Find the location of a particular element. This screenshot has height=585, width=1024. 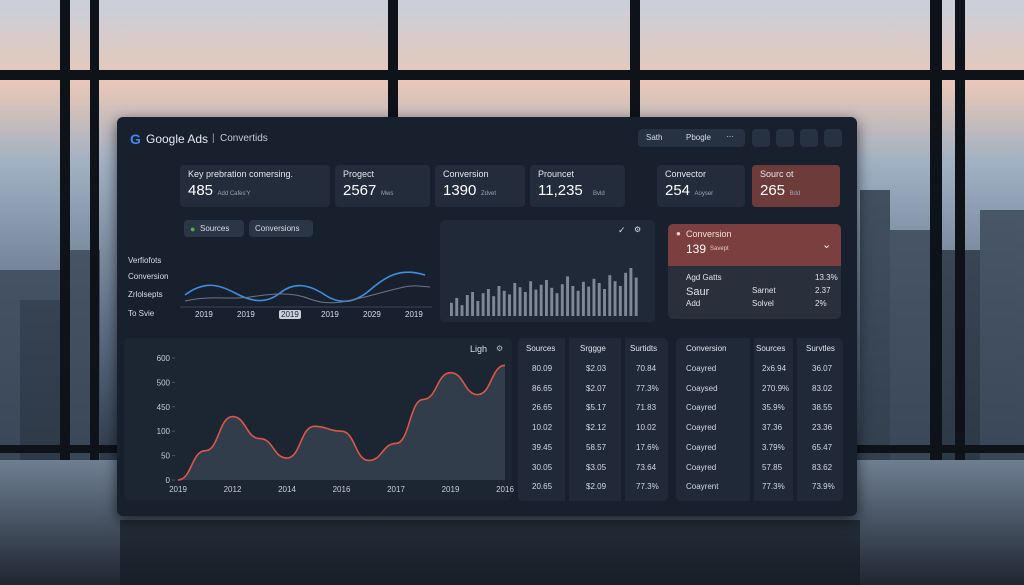

row-label: To Svie is located at coordinates (141, 313).